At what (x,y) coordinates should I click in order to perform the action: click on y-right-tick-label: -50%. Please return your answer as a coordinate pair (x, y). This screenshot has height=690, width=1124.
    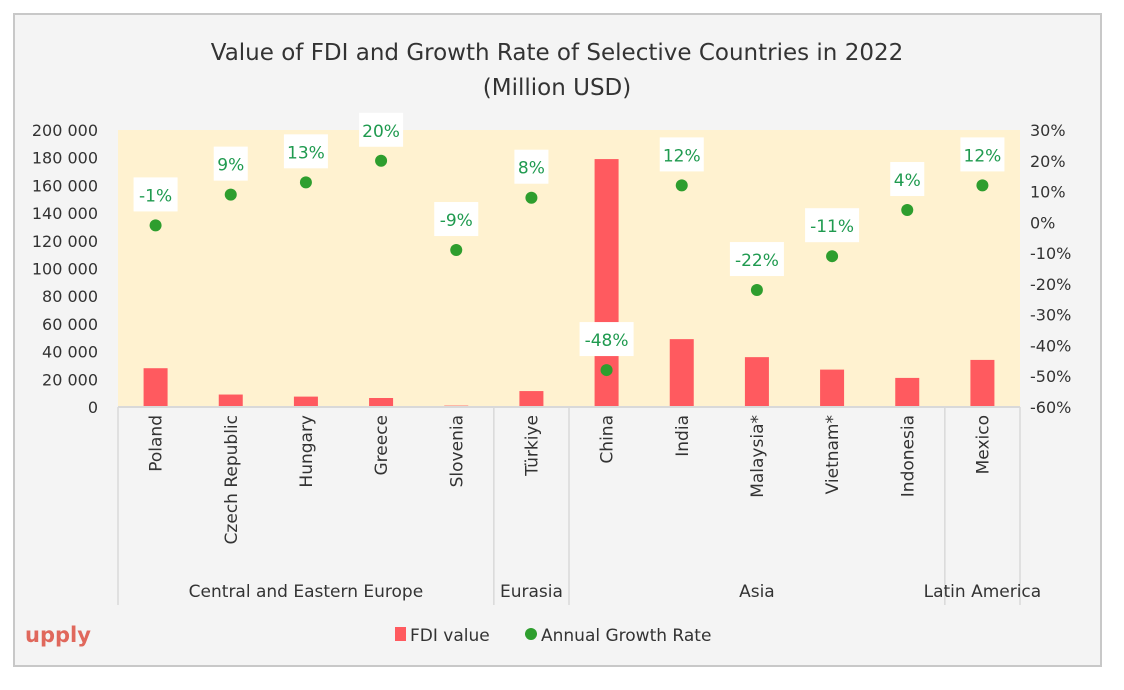
    Looking at the image, I should click on (1050, 376).